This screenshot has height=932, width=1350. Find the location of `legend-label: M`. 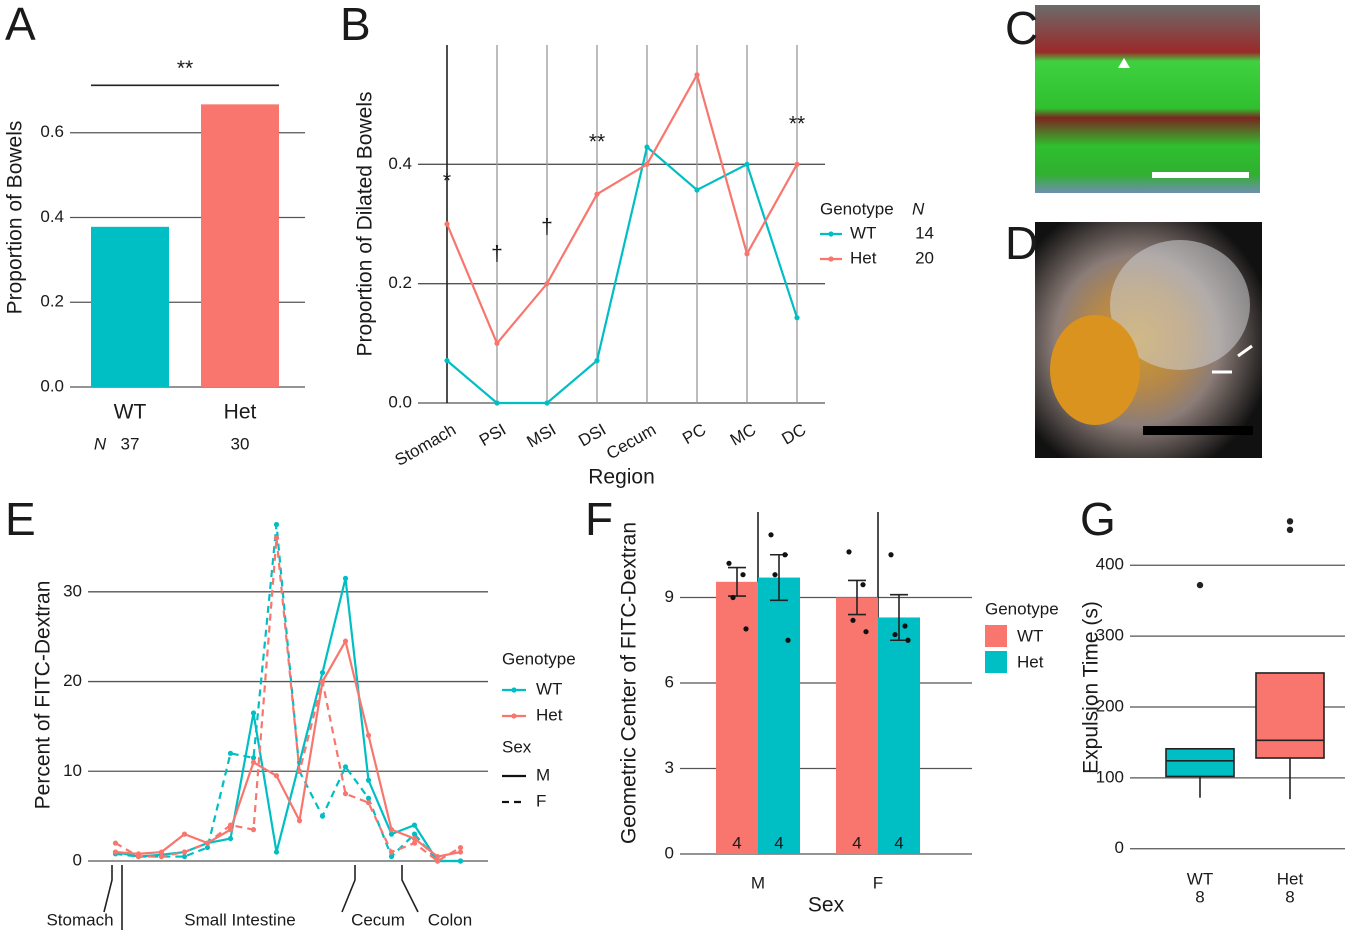

legend-label: M is located at coordinates (543, 774).